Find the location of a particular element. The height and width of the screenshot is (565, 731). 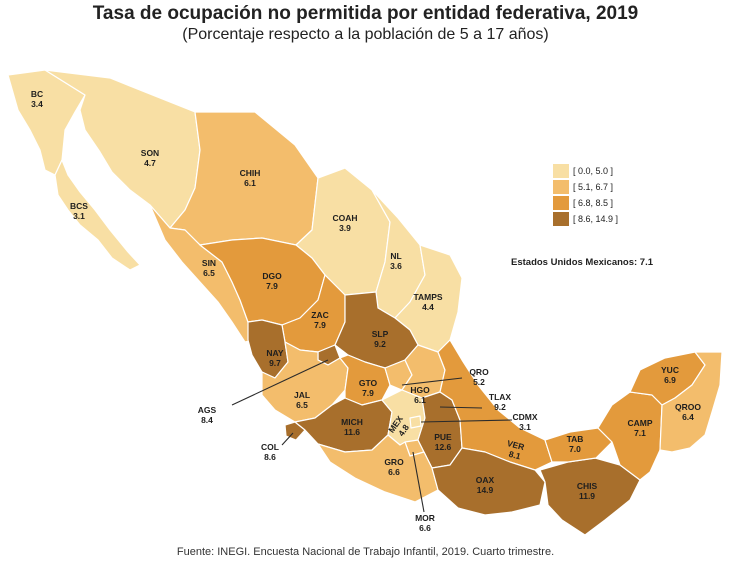

label-gro-abbr: GRO is located at coordinates (394, 462).